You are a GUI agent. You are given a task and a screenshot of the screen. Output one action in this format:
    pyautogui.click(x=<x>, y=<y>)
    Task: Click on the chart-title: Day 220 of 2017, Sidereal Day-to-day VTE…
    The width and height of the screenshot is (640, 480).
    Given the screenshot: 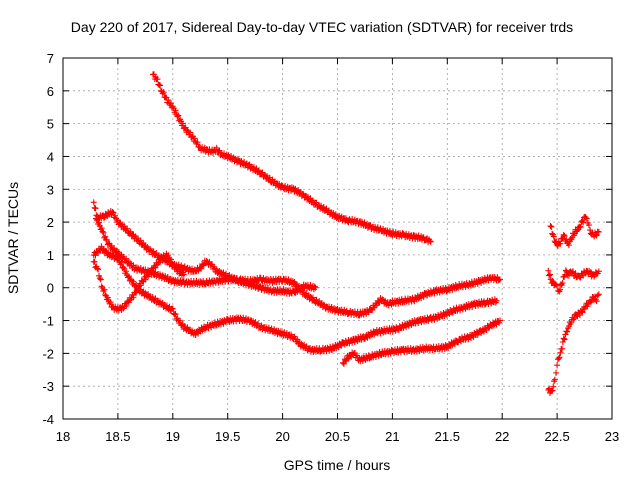 What is the action you would take?
    pyautogui.click(x=322, y=27)
    